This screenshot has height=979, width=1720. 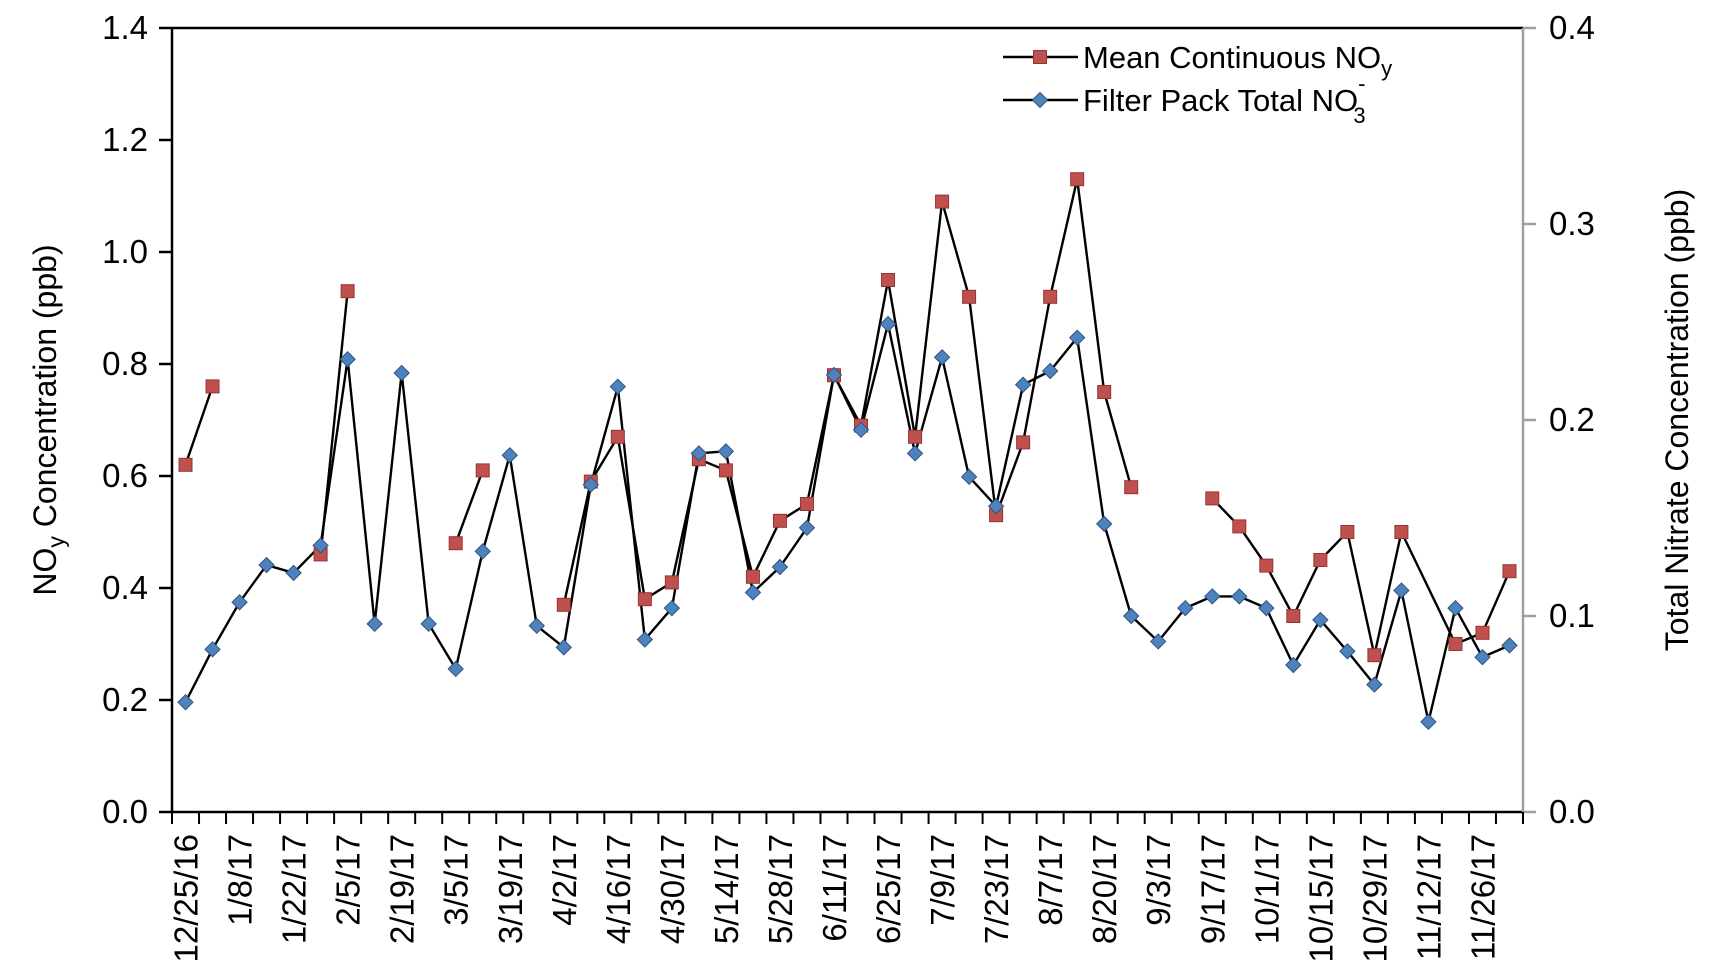 I want to click on x-axis-tick-label: 1/8/17, so click(x=240, y=880).